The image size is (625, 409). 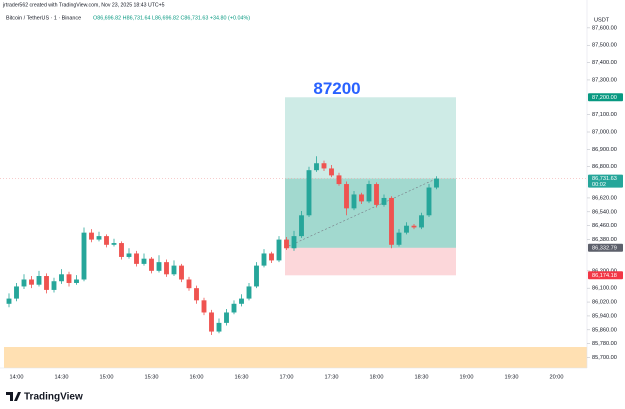 I want to click on y-tick-label: 86,800.00, so click(x=604, y=167).